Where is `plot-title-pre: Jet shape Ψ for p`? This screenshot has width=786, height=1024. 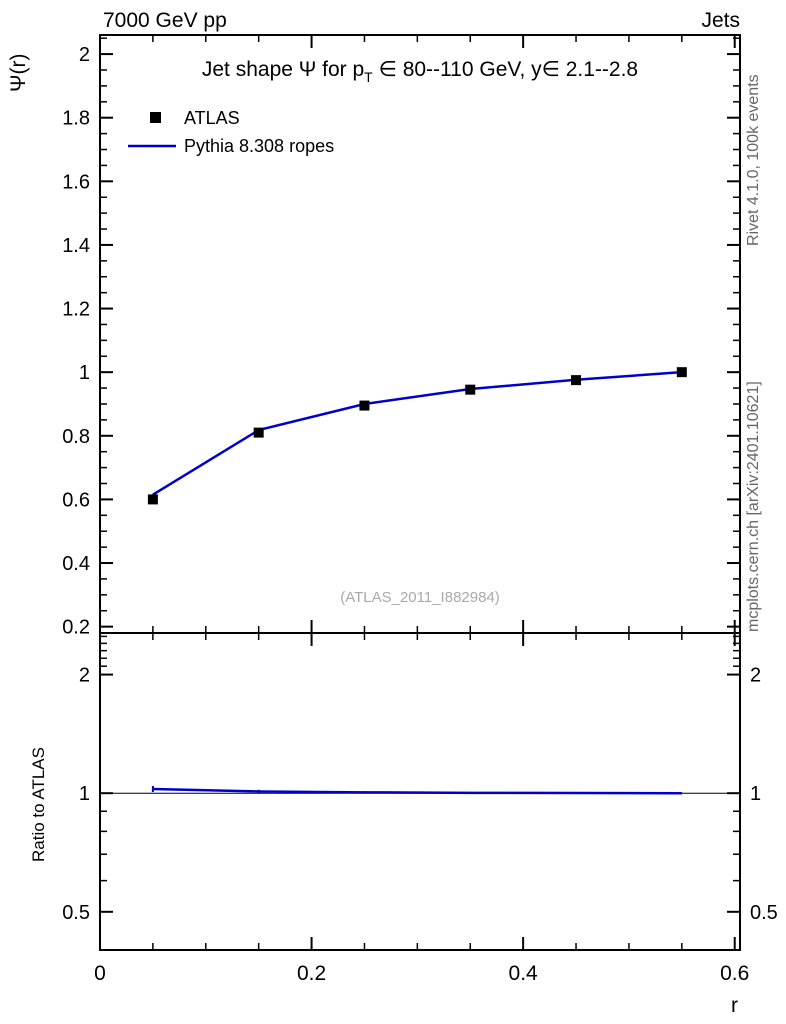 plot-title-pre: Jet shape Ψ for p is located at coordinates (283, 69).